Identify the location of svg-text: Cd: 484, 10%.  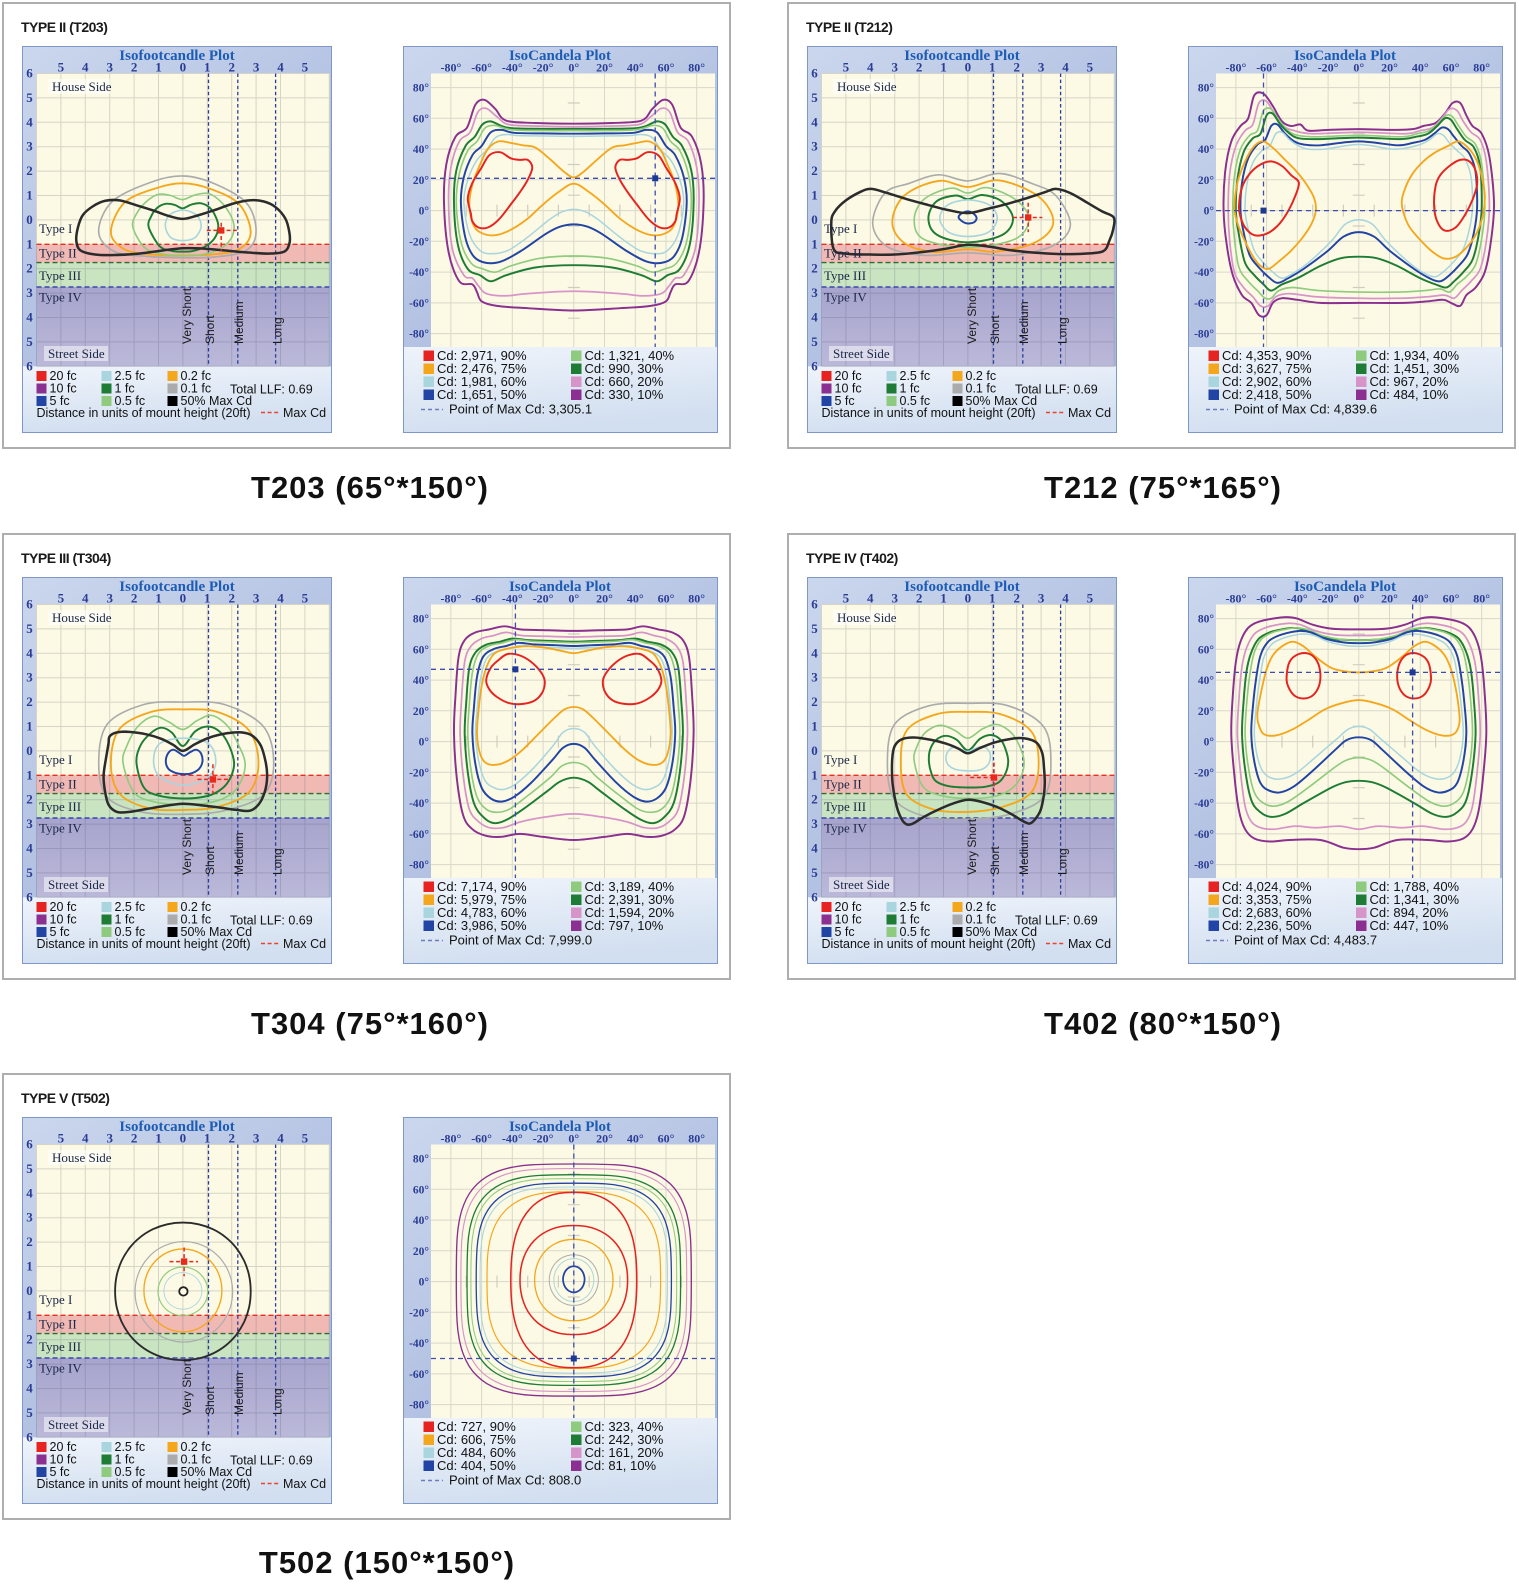
(1409, 394).